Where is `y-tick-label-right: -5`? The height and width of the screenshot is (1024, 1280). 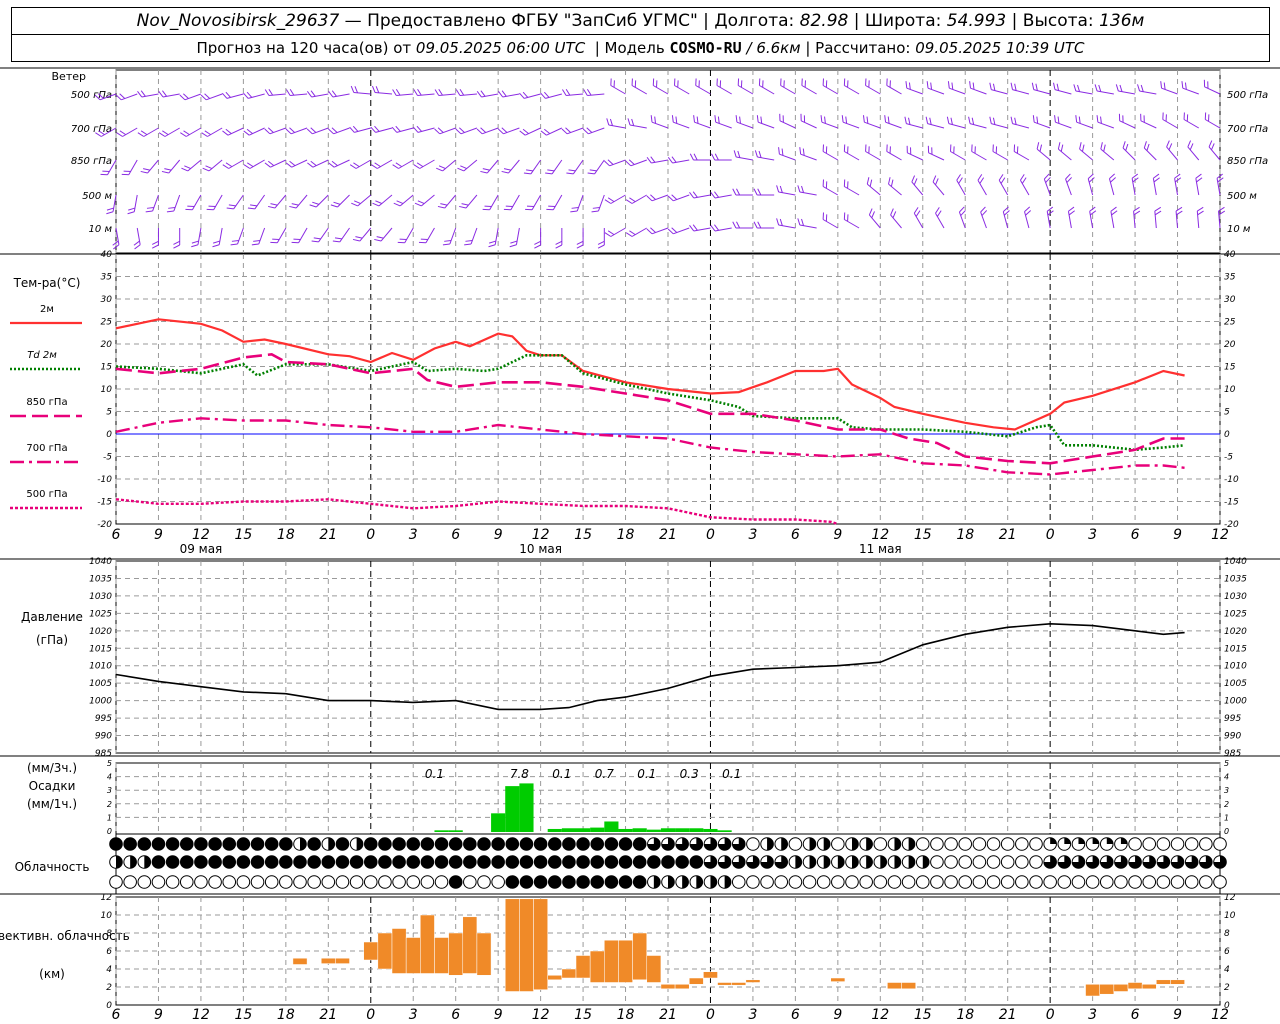
y-tick-label-right: -5 is located at coordinates (1228, 458).